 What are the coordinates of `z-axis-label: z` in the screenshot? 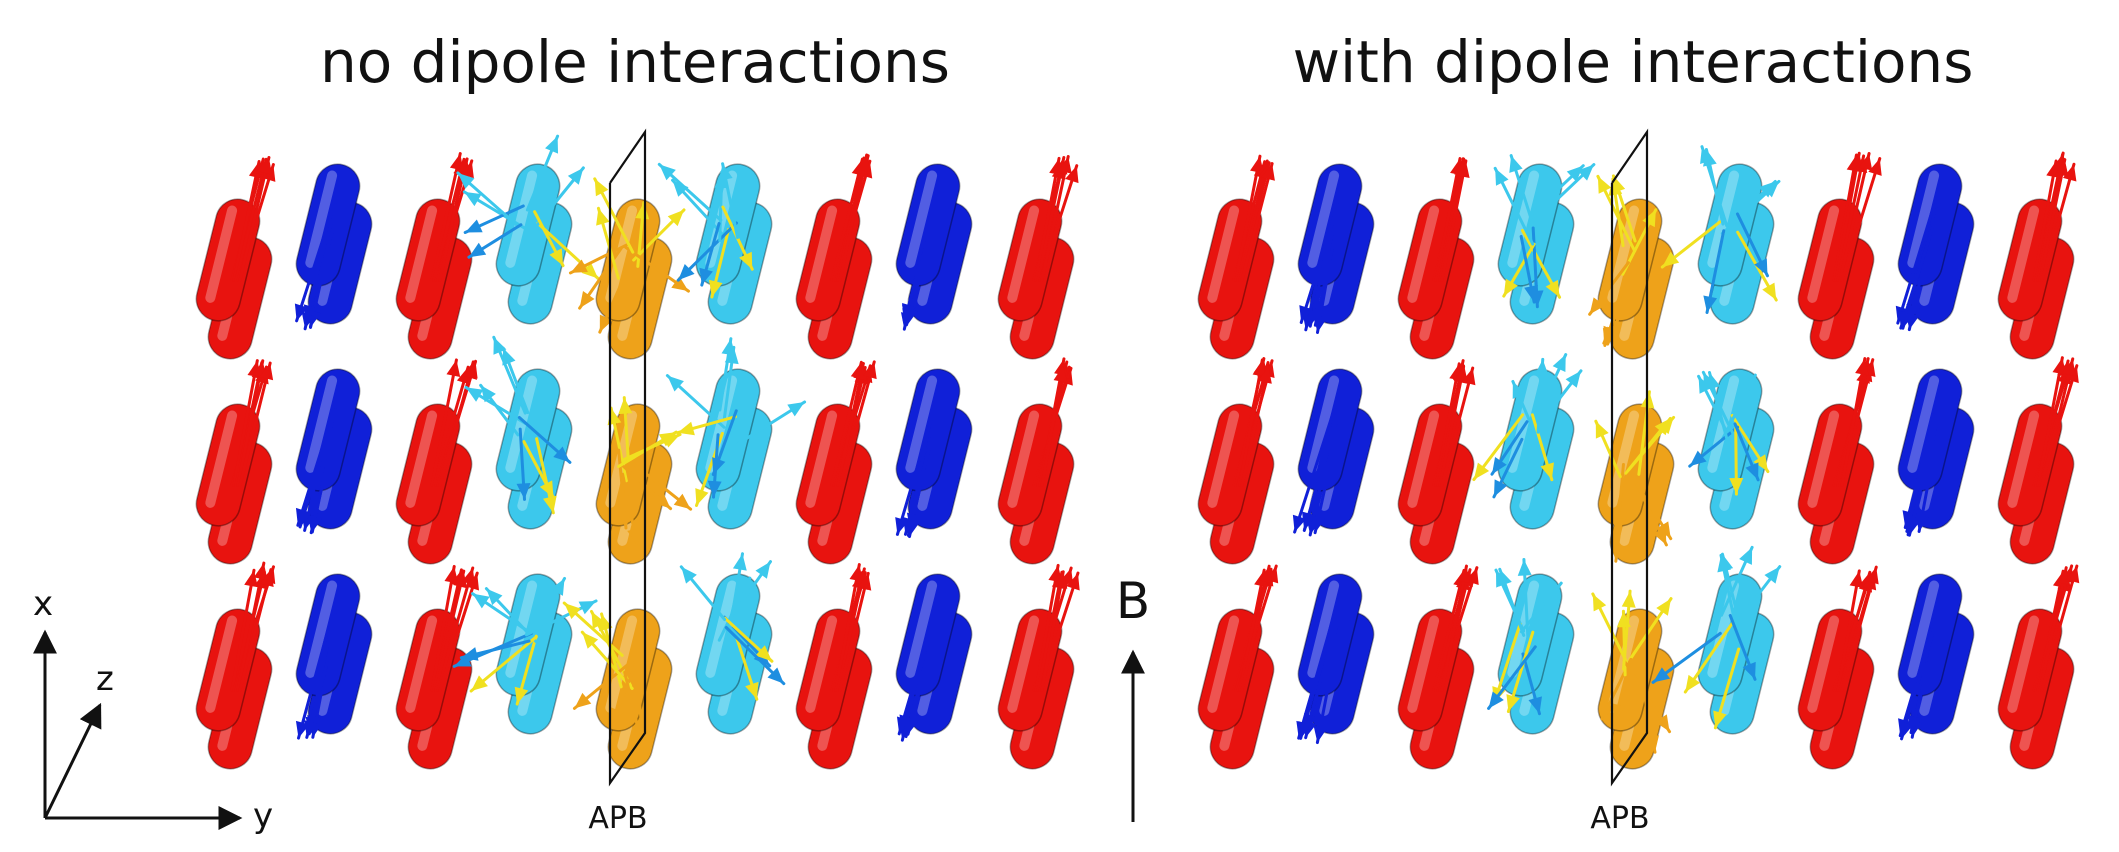 It's located at (105, 679).